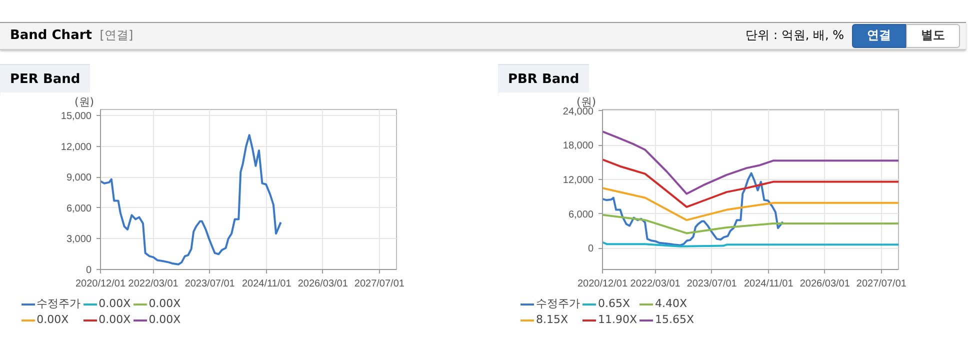 The image size is (978, 364). What do you see at coordinates (614, 303) in the screenshot?
I see `legend-label: 0.65X` at bounding box center [614, 303].